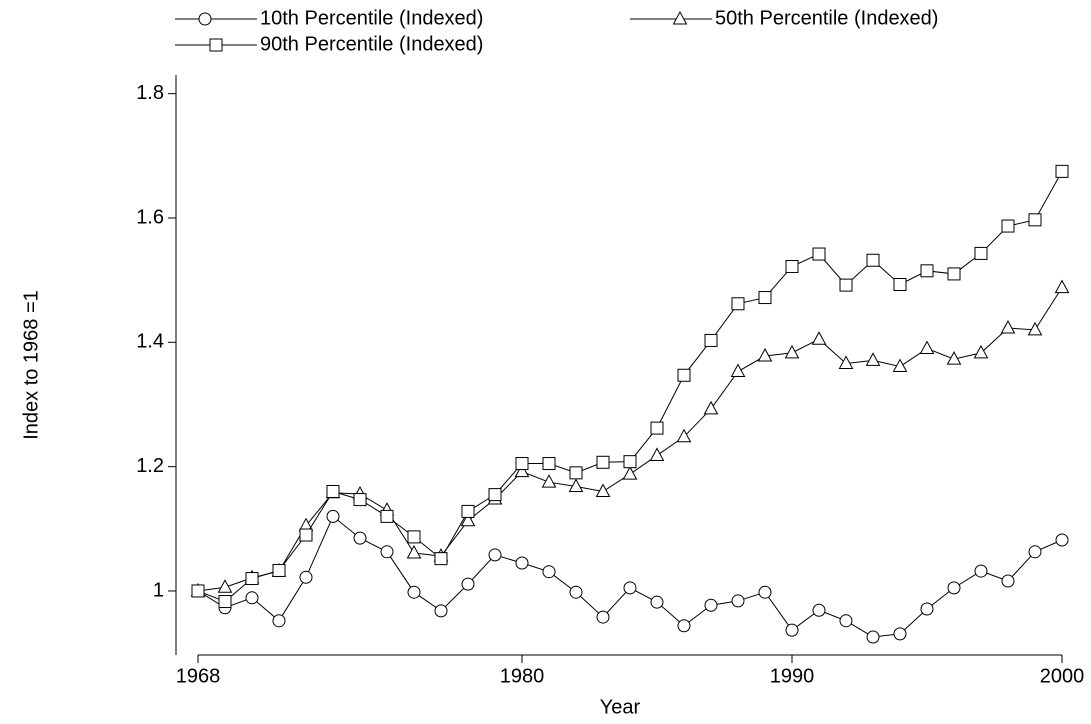 This screenshot has height=724, width=1091. I want to click on y-tick-label: 1.2, so click(150, 466).